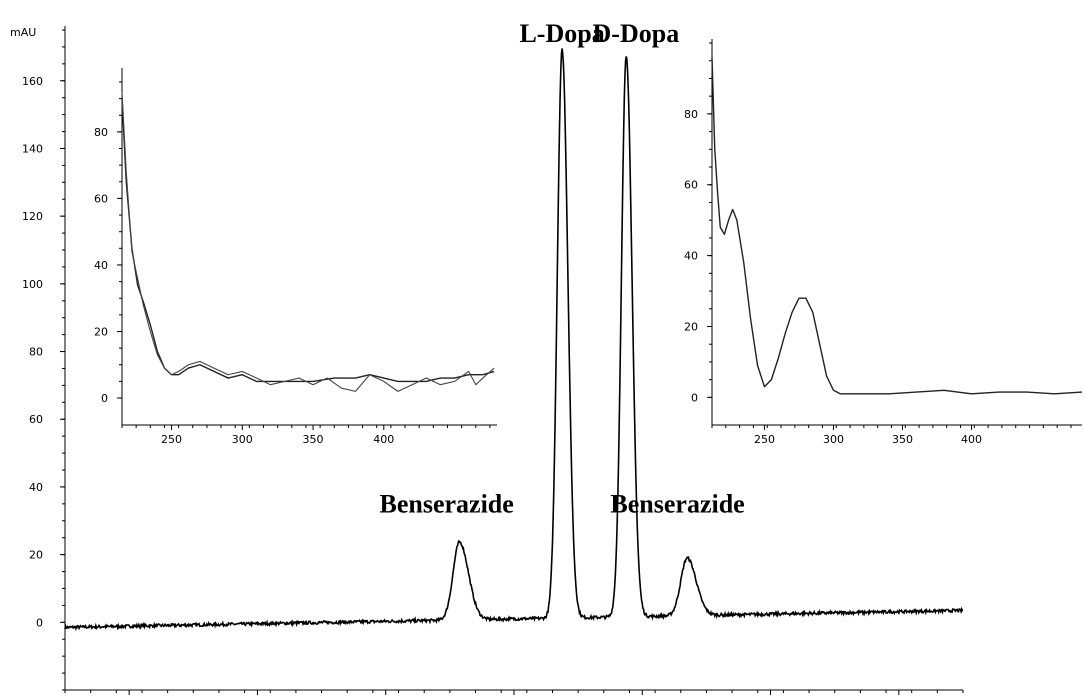  I want to click on inset-left-ytick-label: 20, so click(101, 331).